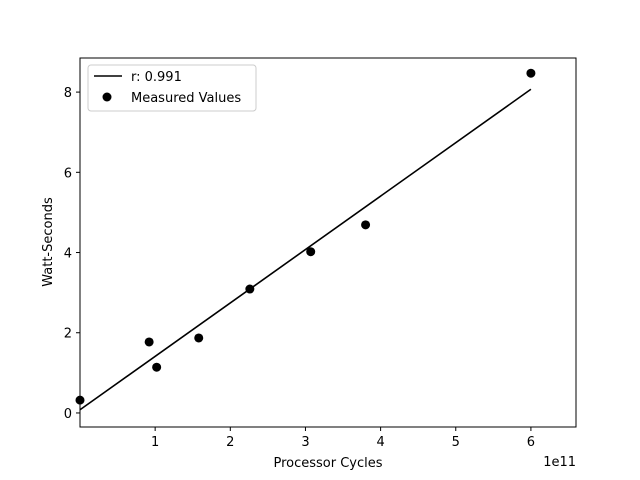 The image size is (640, 480). Describe the element at coordinates (559, 462) in the screenshot. I see `x-offset-label: 1e11` at that location.